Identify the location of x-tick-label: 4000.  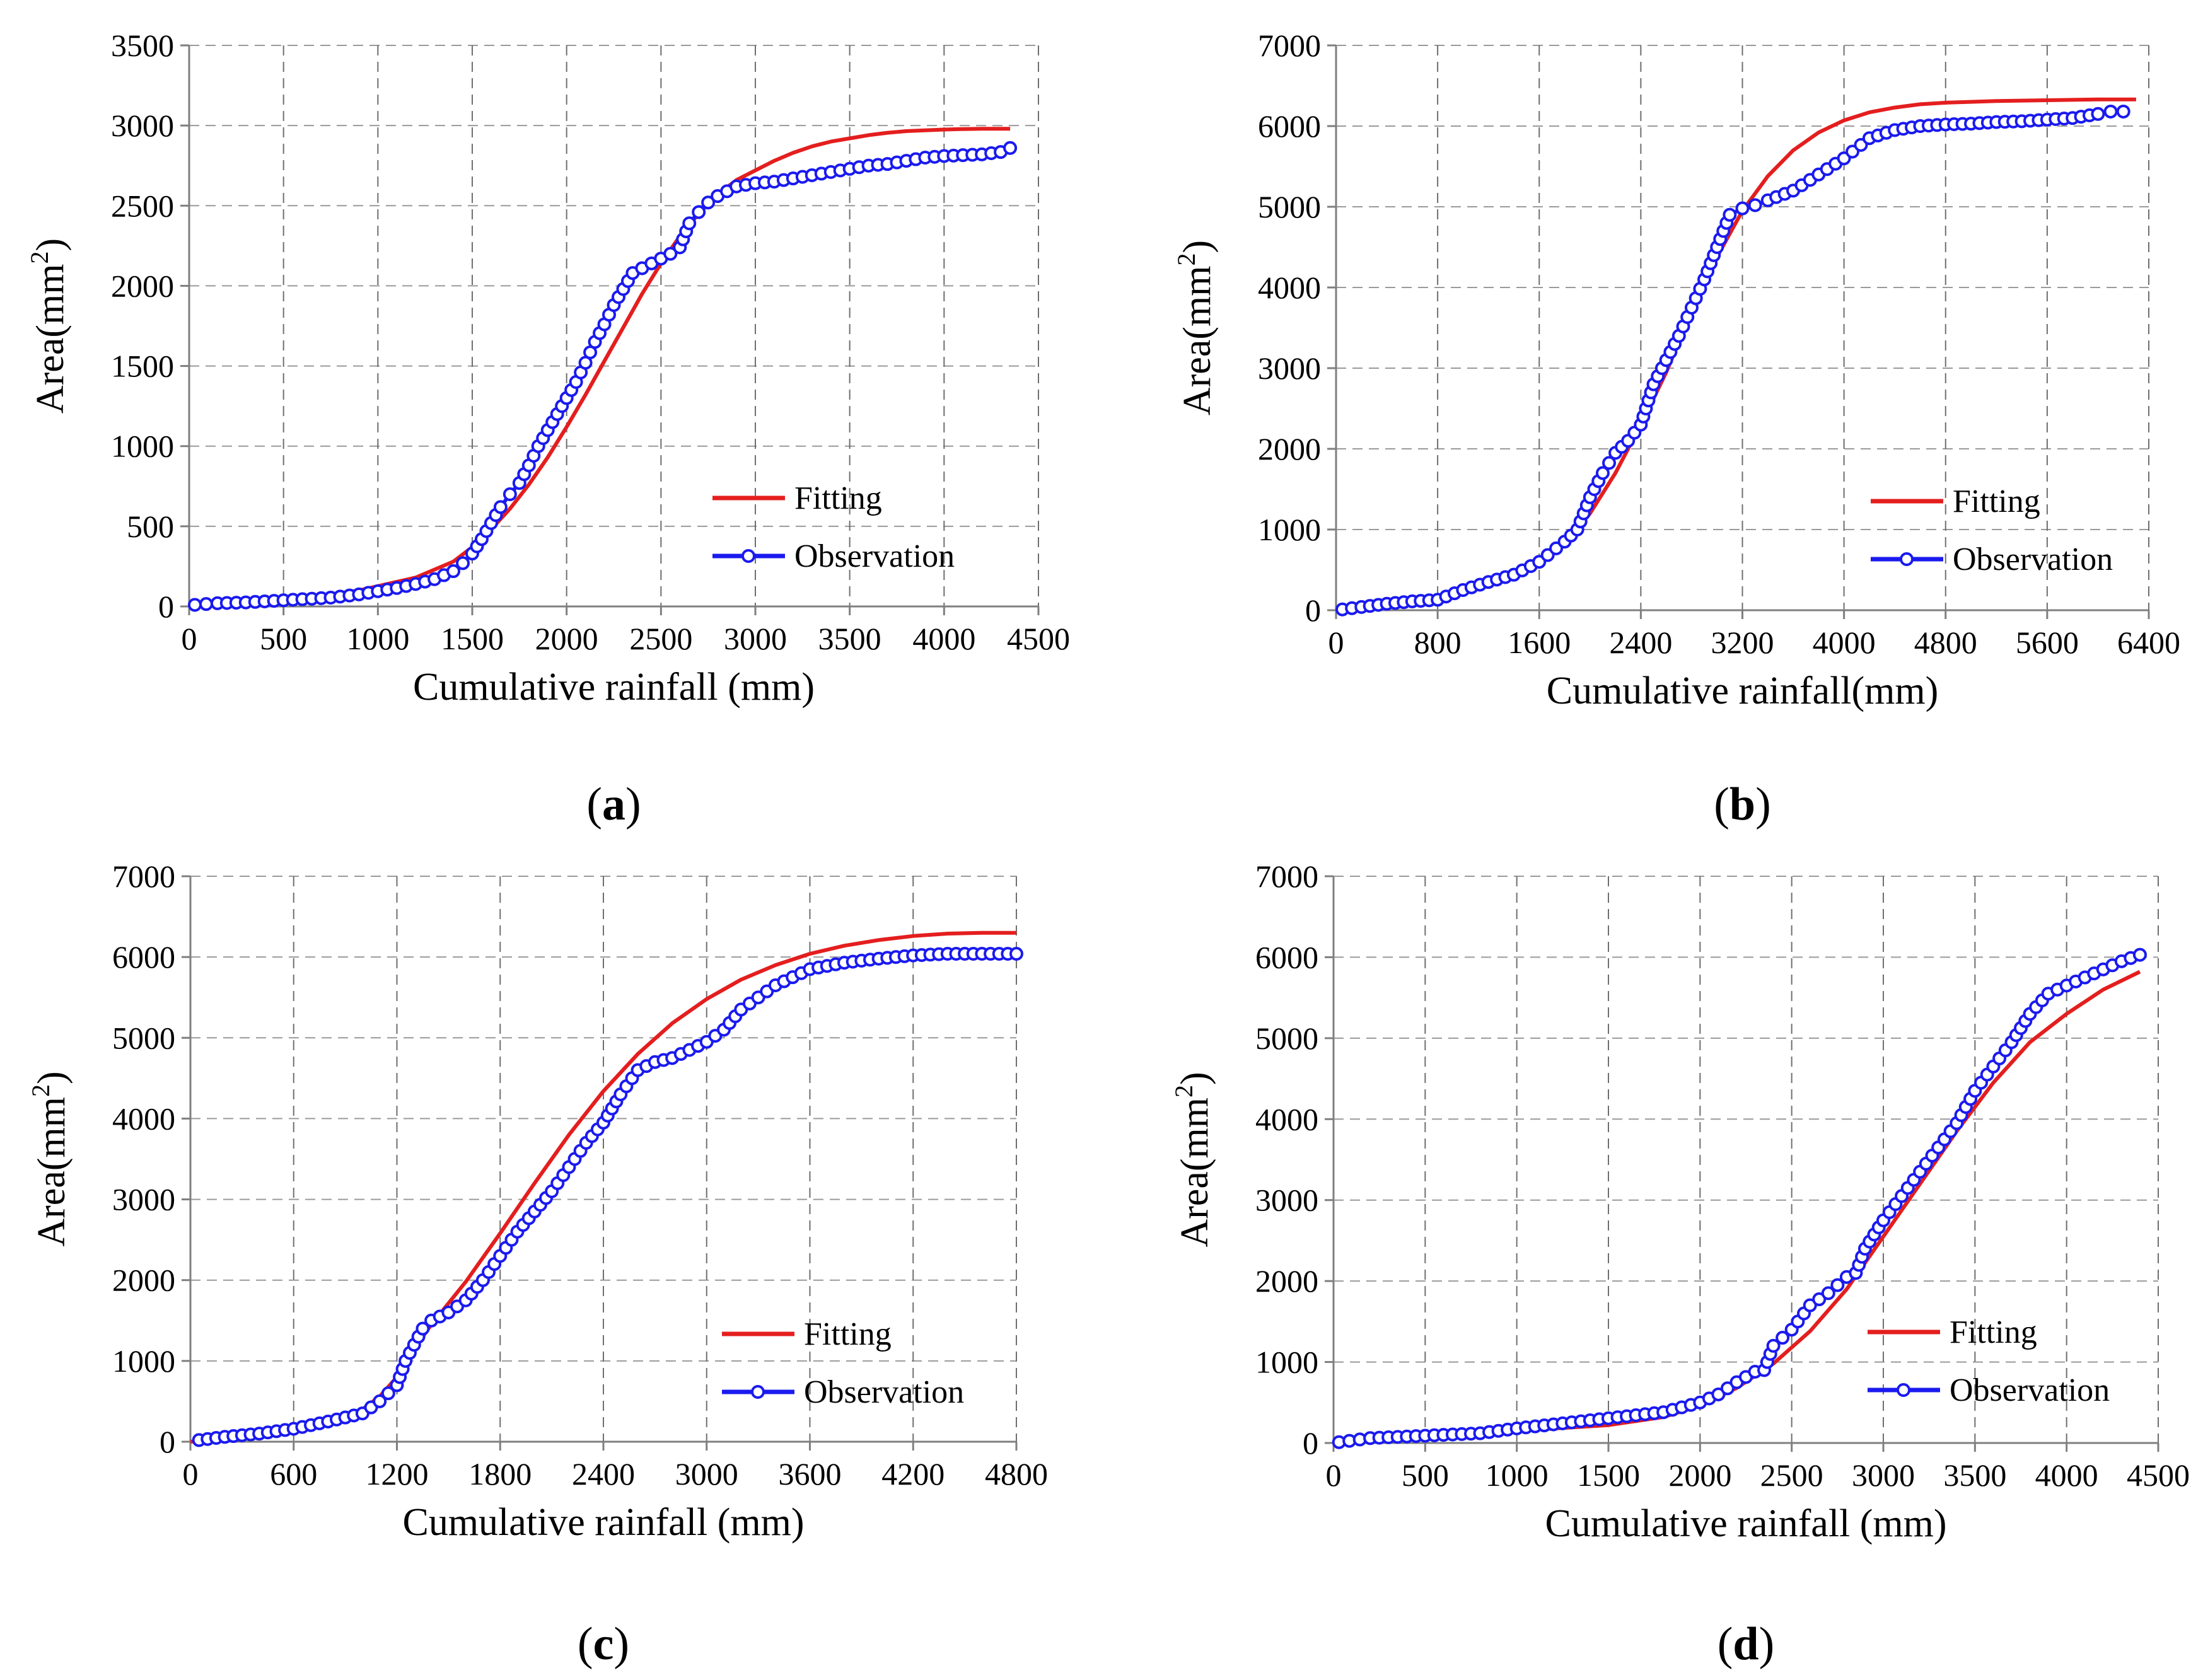
(2066, 1475).